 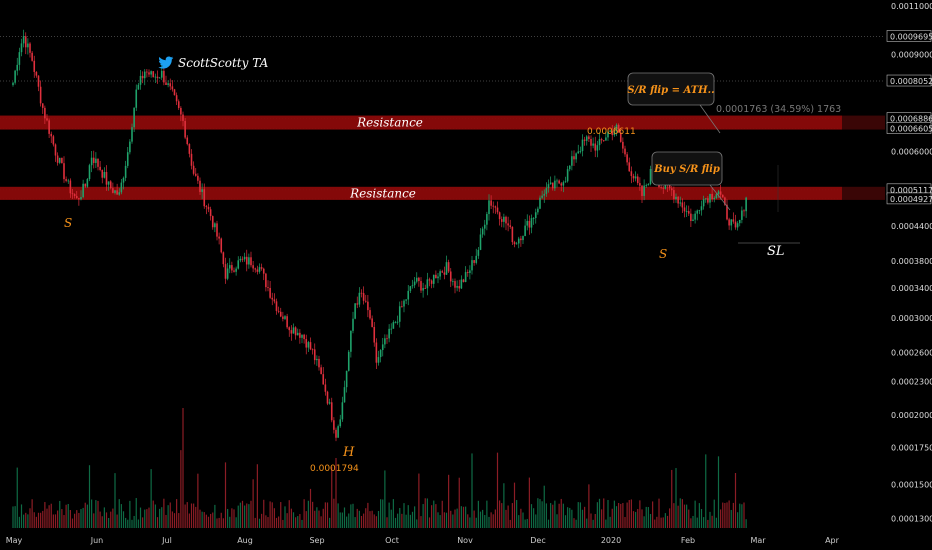 I want to click on y-tick-label: 0.0002600, so click(x=911, y=352).